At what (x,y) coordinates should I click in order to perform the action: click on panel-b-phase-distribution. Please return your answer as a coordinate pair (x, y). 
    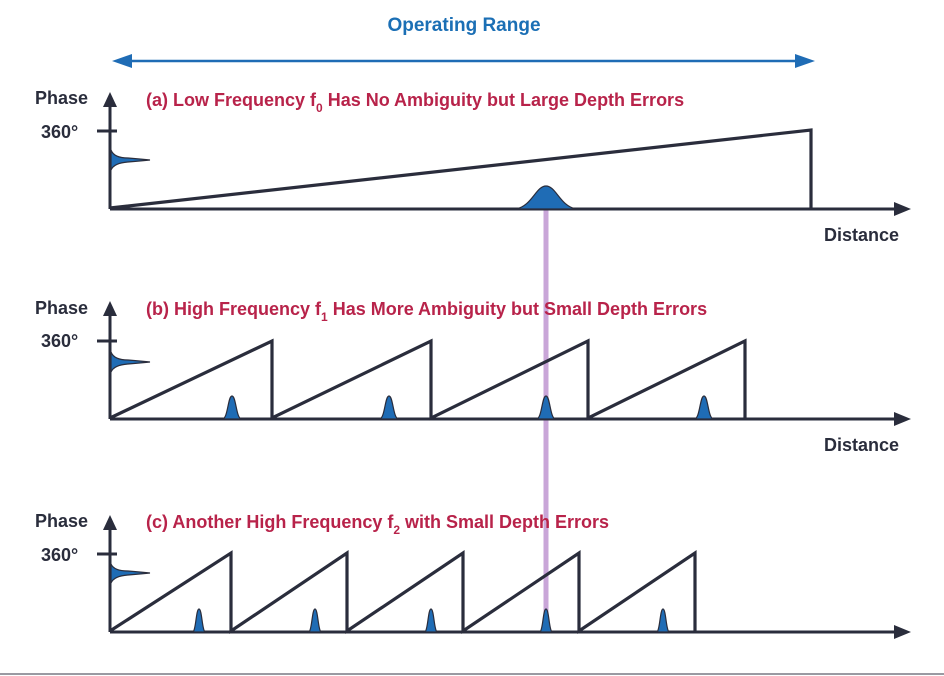
    Looking at the image, I should click on (130, 362).